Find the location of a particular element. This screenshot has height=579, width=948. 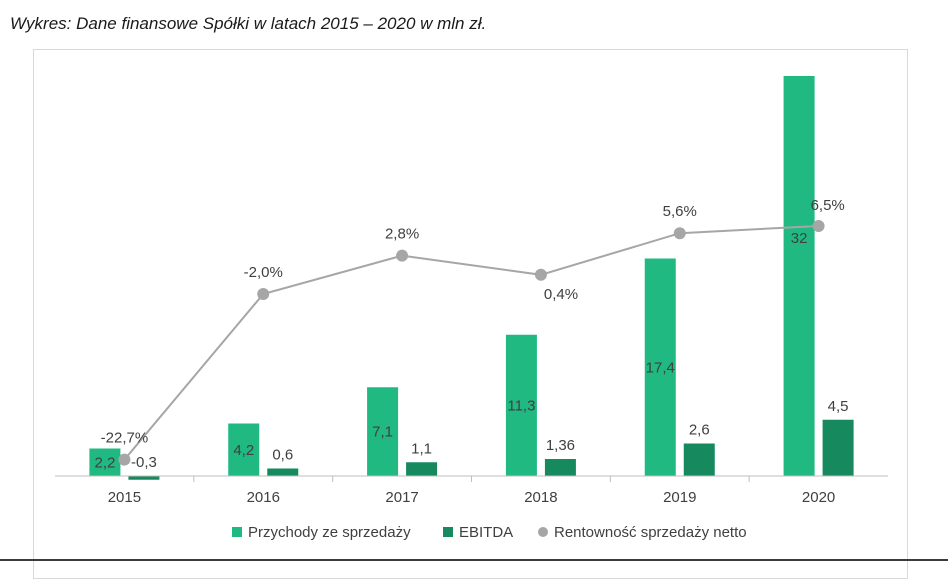

ebitda-label-2016: 0,6 is located at coordinates (282, 455).